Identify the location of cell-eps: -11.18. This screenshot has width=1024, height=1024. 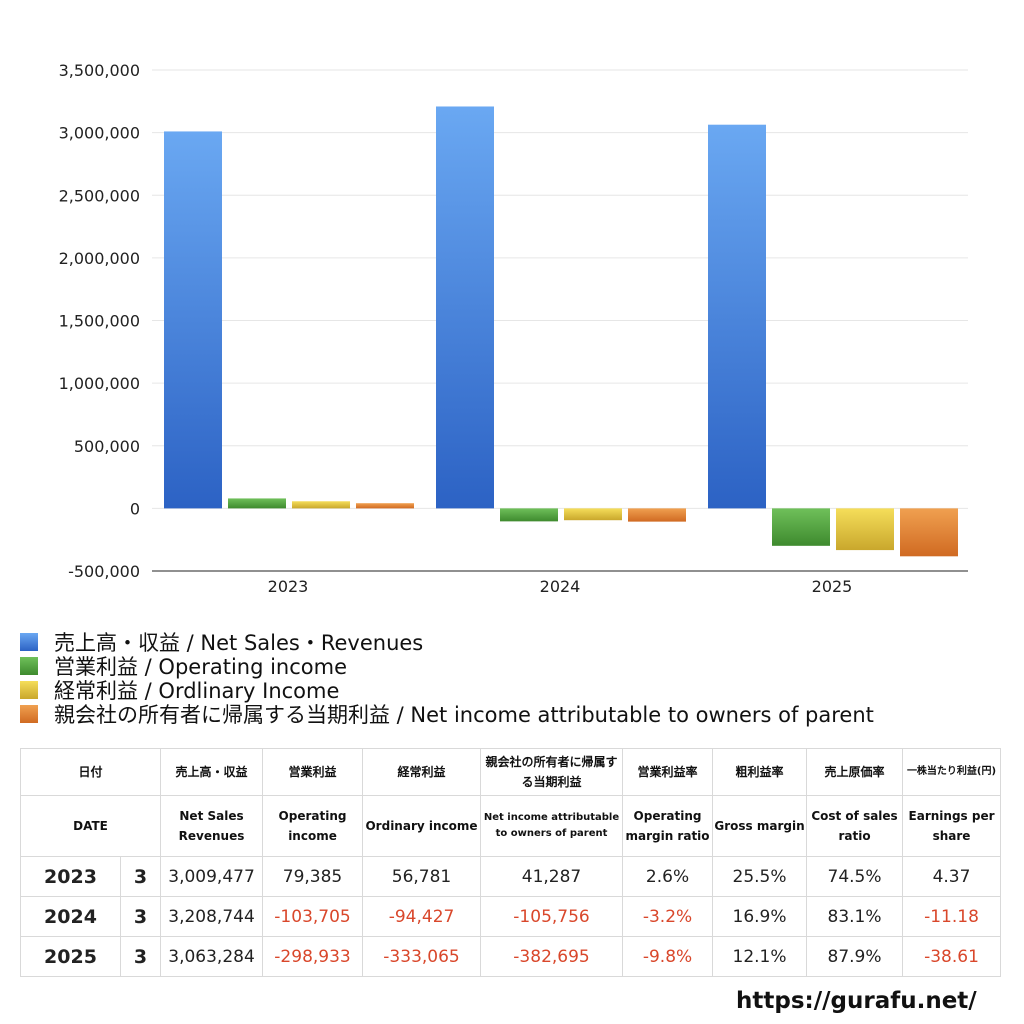
(952, 916).